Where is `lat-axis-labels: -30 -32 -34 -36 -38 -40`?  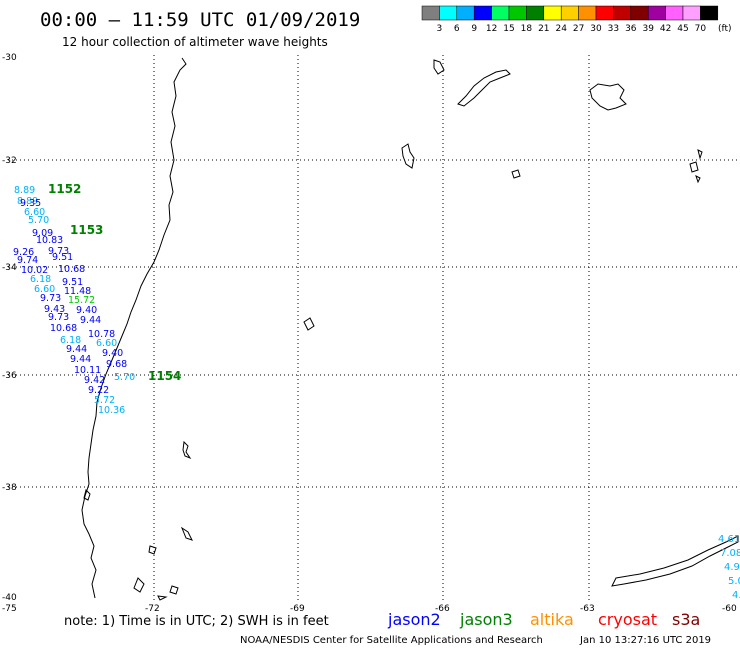 lat-axis-labels: -30 -32 -34 -36 -38 -40 is located at coordinates (9, 328).